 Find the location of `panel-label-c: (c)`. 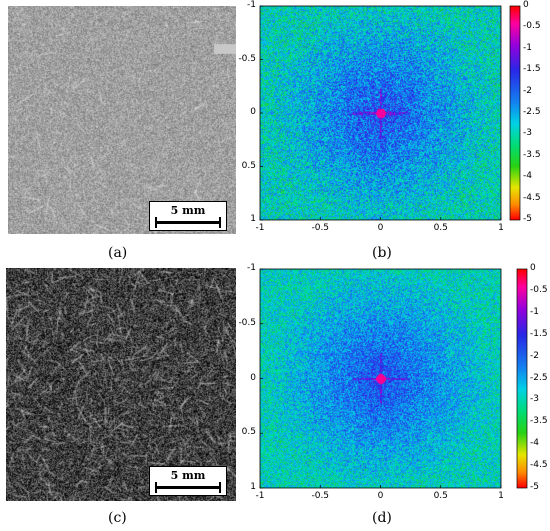

panel-label-c: (c) is located at coordinates (117, 518).